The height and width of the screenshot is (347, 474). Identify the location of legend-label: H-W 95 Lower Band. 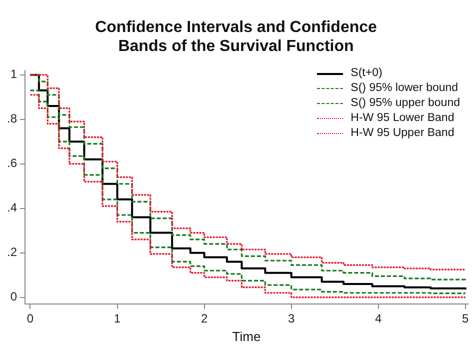
(402, 118).